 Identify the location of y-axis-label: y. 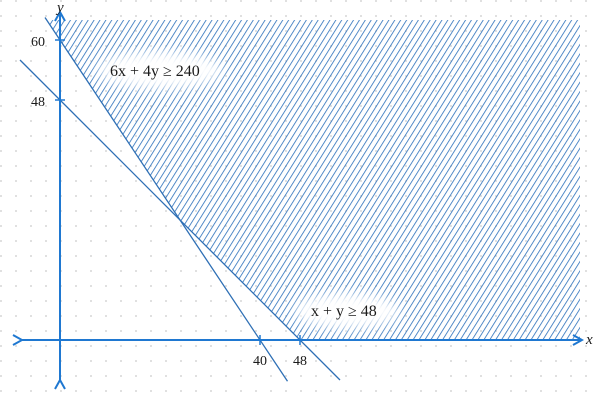
(59, 8).